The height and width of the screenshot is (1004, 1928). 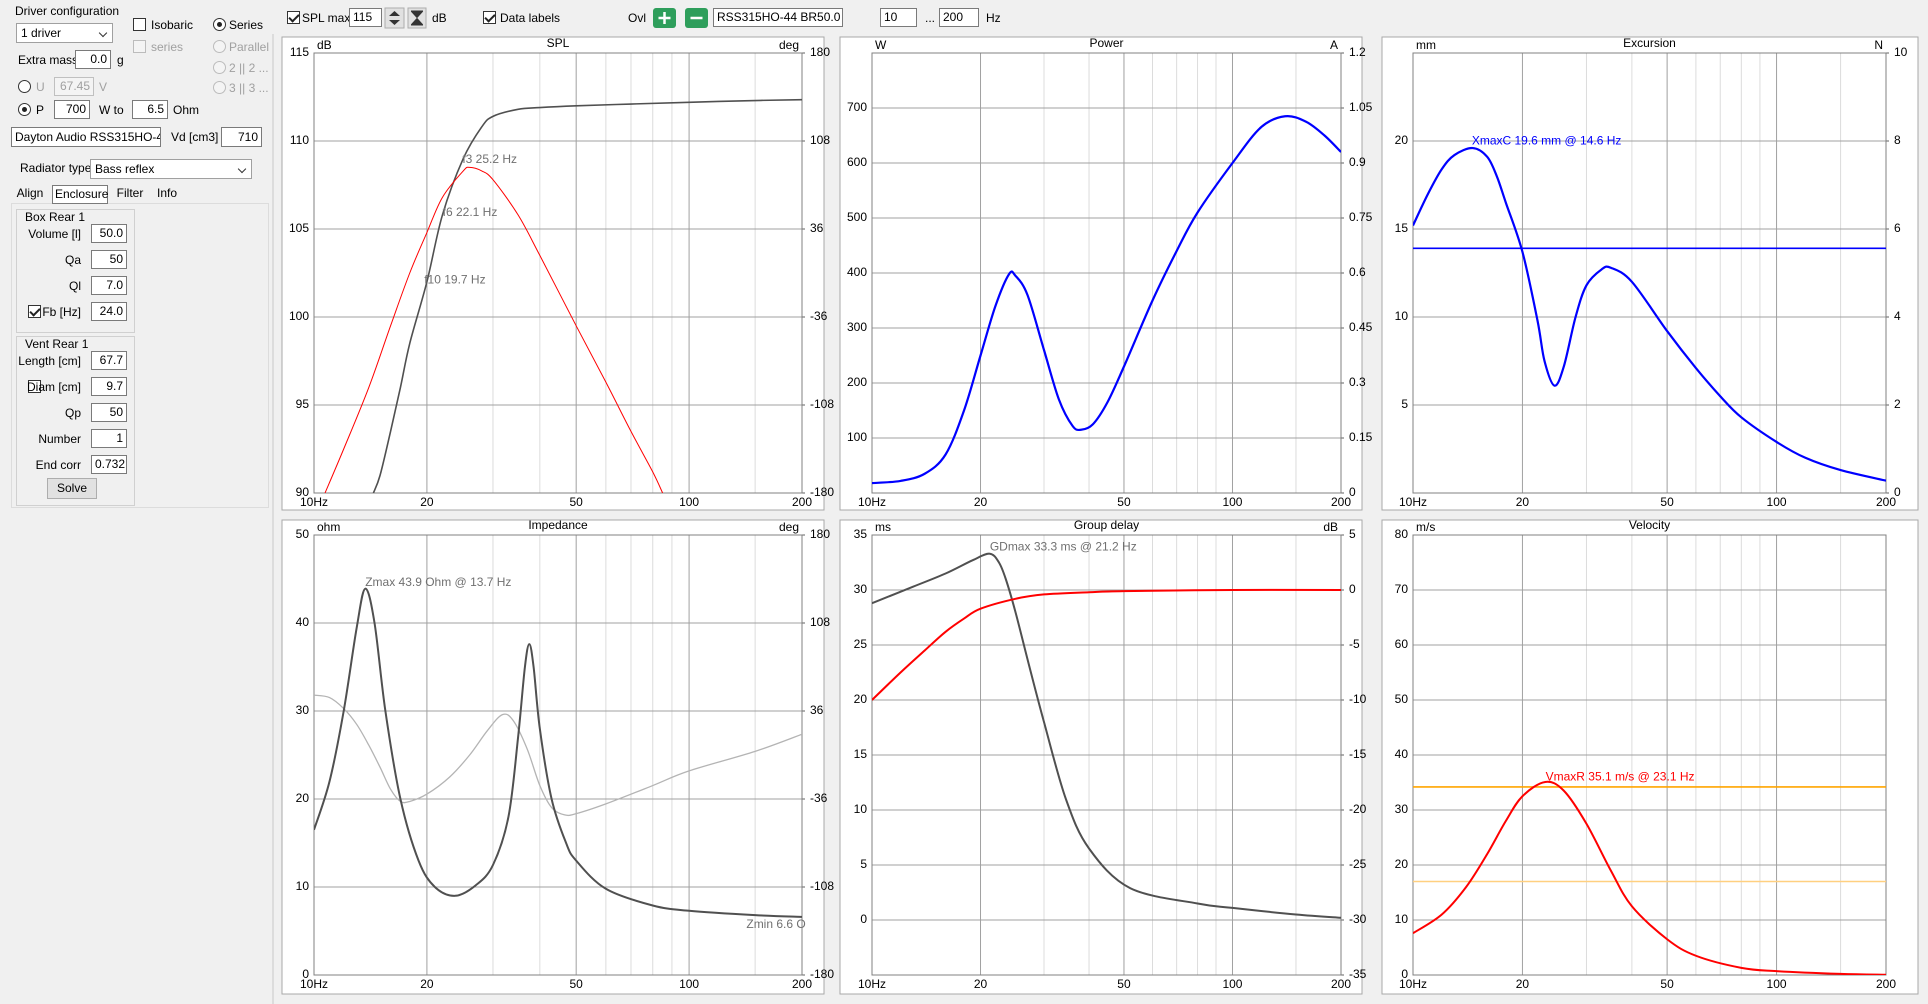 I want to click on isobaric-checkbox, so click(x=139, y=24).